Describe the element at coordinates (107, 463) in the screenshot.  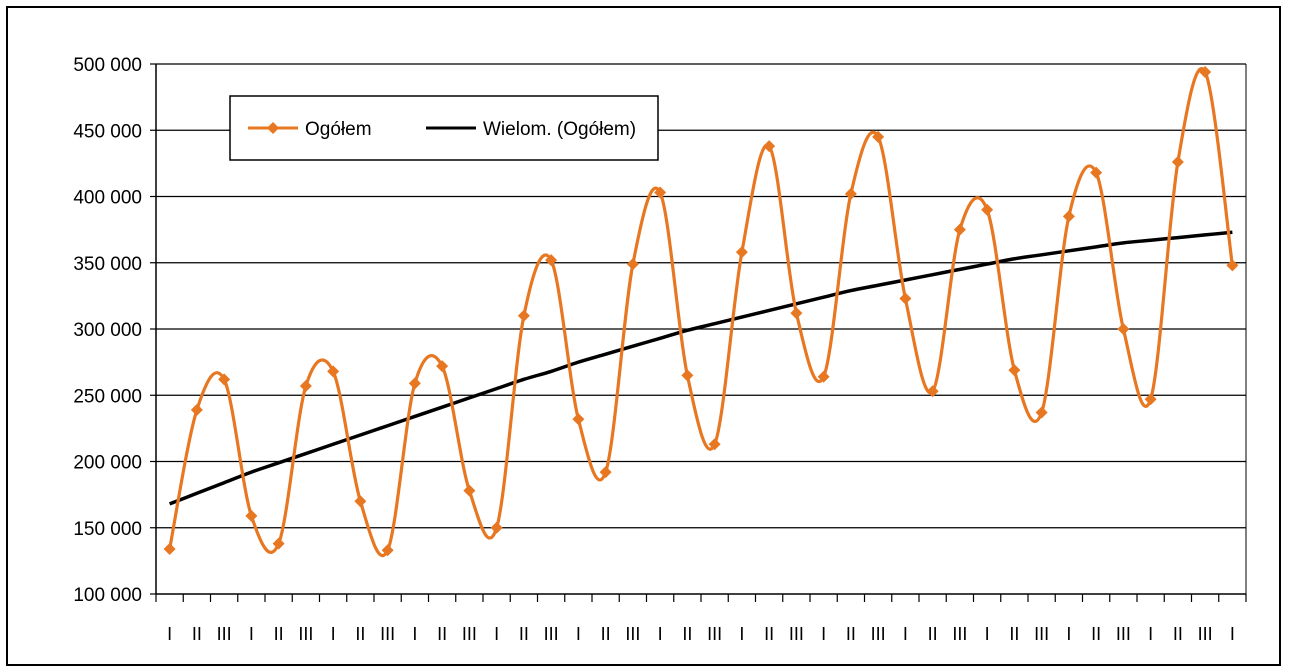
I see `y-tick-label: 200 000` at that location.